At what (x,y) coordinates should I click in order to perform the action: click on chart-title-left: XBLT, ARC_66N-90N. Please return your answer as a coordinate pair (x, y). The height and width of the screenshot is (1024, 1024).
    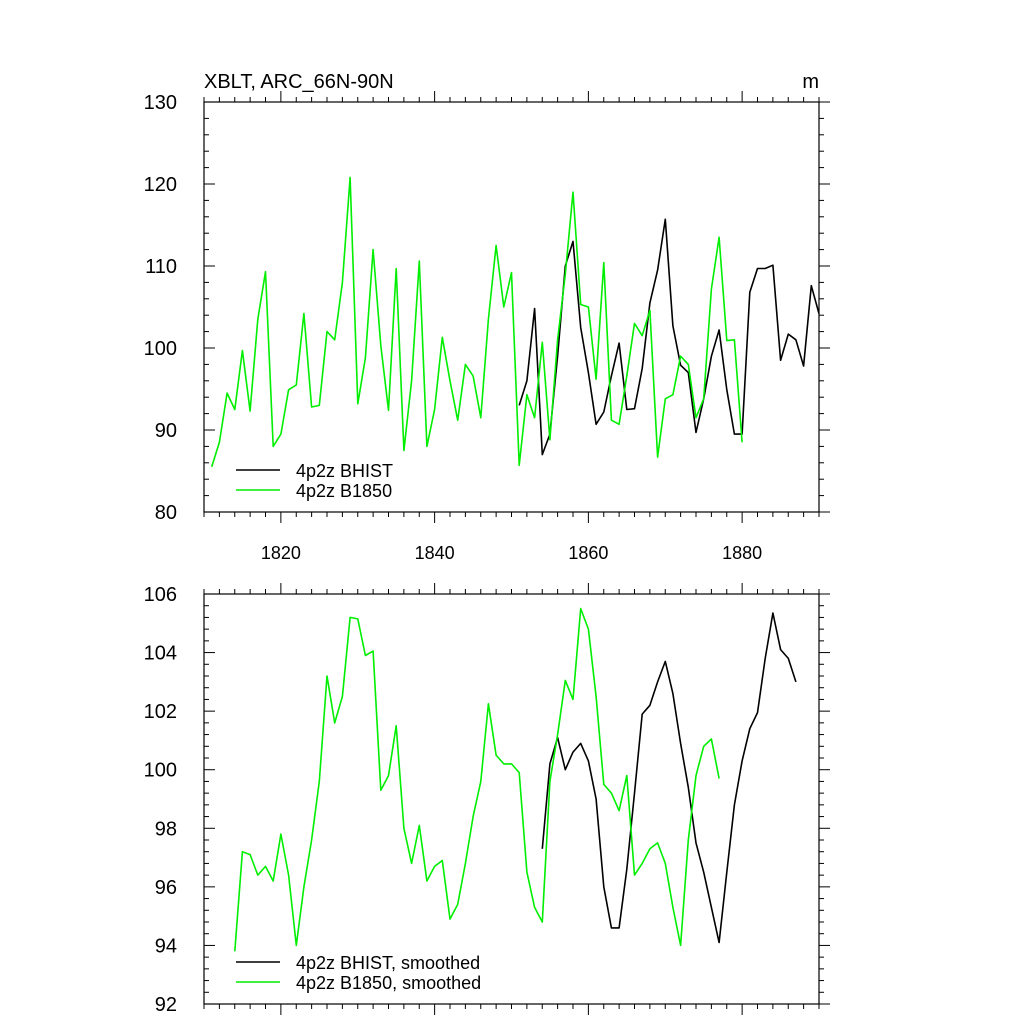
    Looking at the image, I should click on (299, 82).